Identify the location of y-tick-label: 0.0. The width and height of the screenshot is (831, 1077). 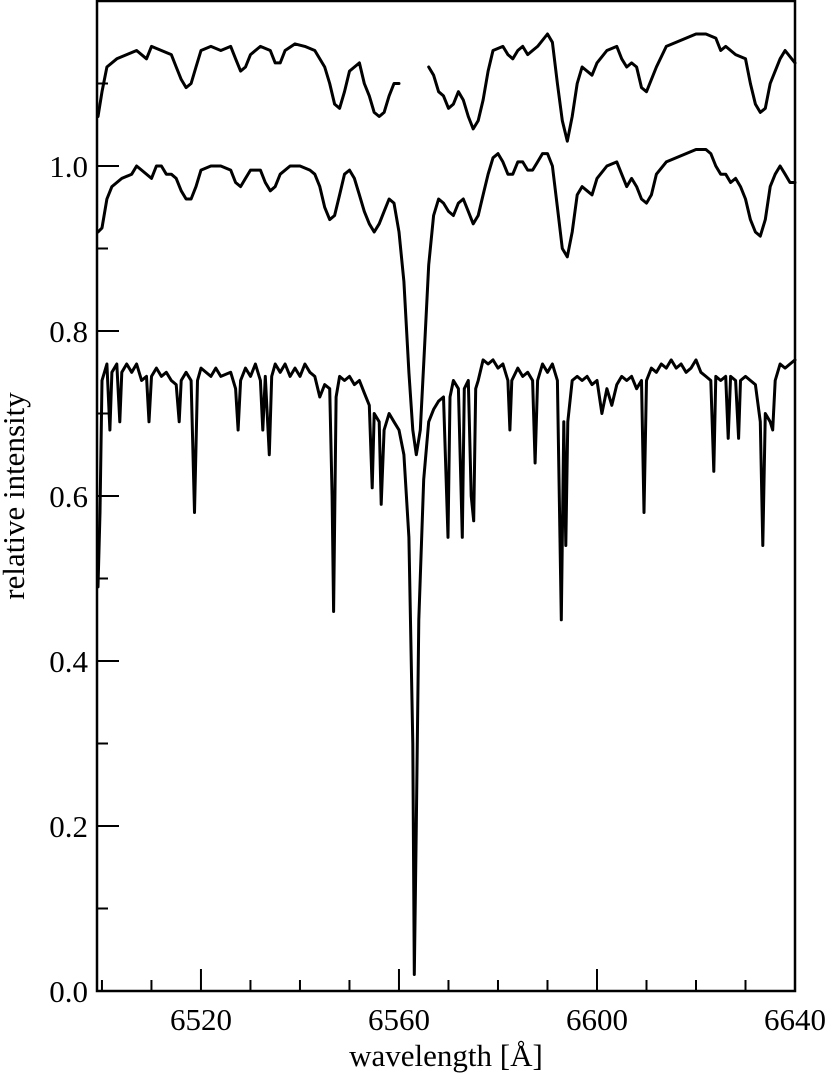
(68, 991).